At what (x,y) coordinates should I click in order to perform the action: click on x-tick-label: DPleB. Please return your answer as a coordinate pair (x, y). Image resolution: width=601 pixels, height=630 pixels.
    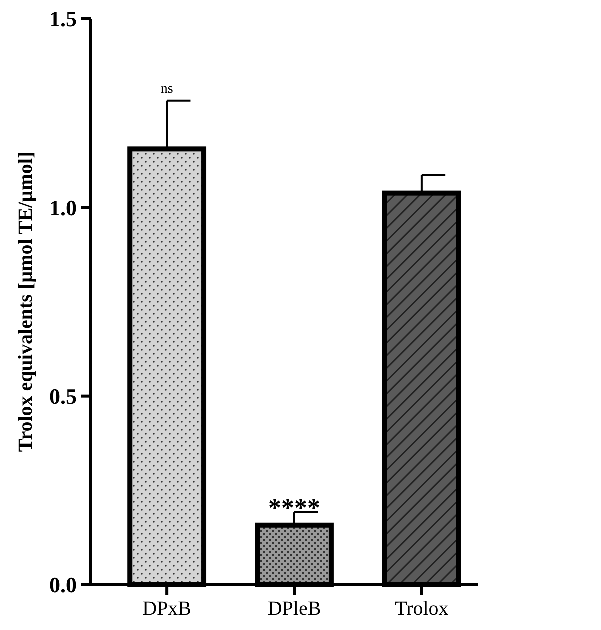
    Looking at the image, I should click on (295, 609).